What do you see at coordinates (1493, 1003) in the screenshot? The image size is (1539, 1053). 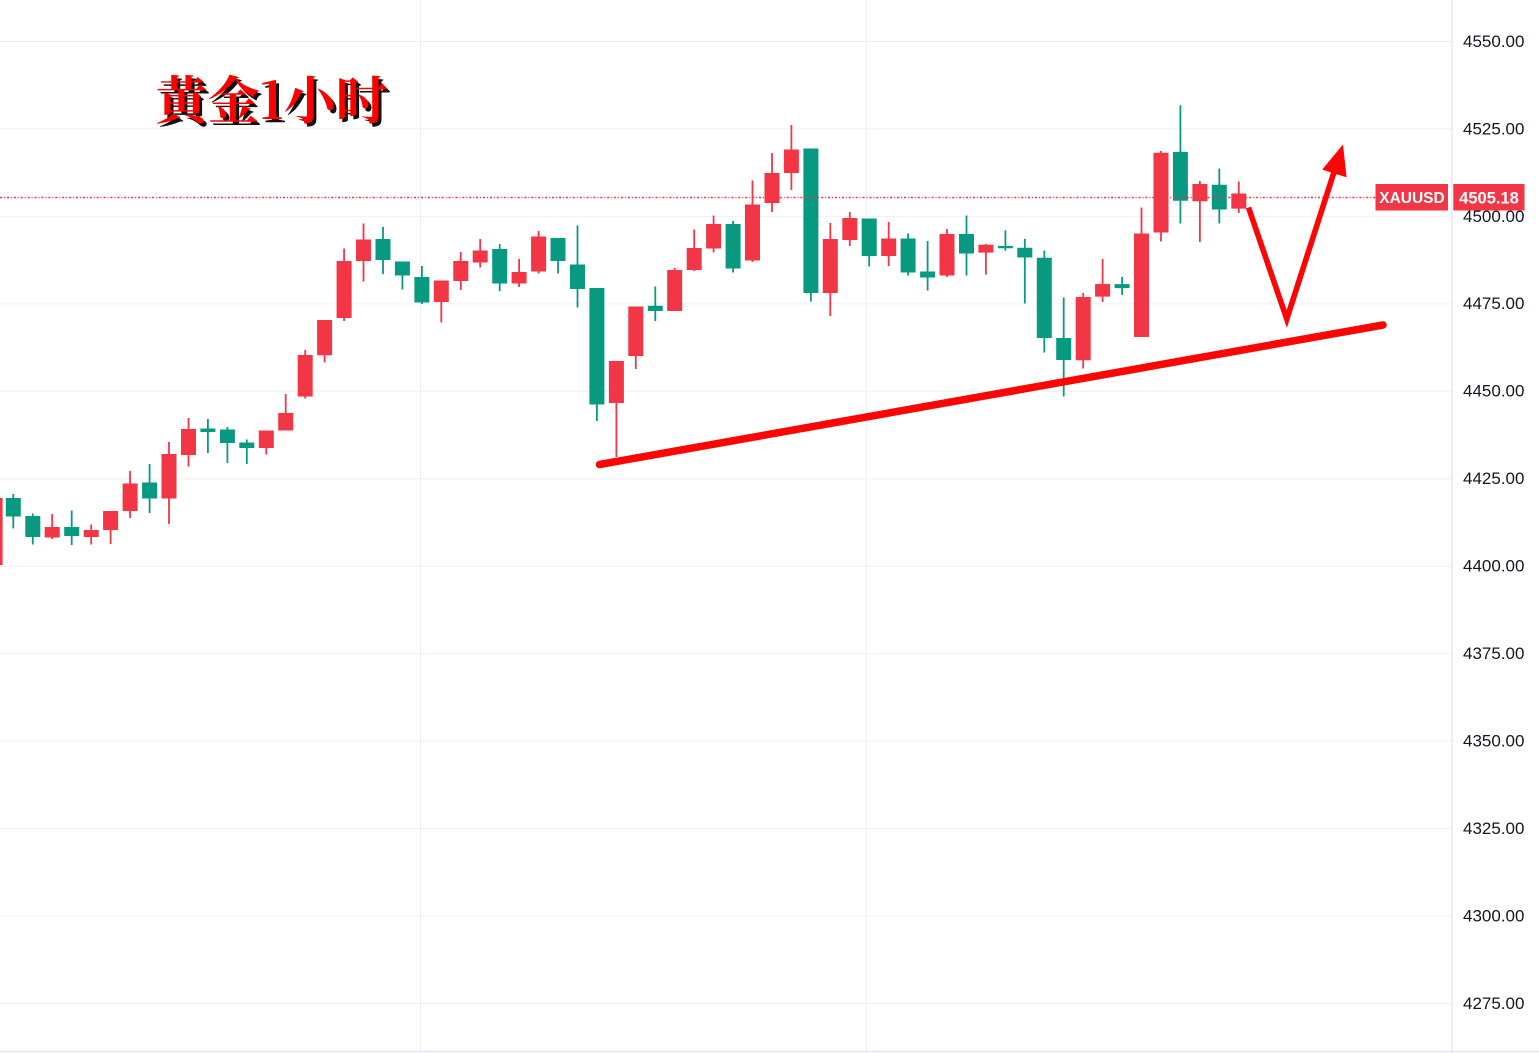 I see `svg-text: 4275.00` at bounding box center [1493, 1003].